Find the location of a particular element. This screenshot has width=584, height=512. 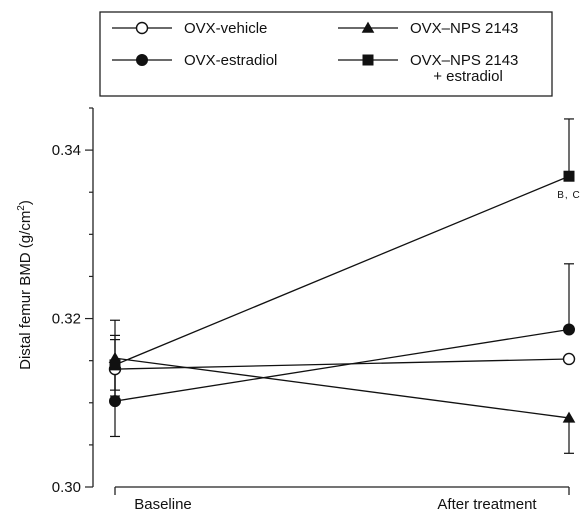

legend-label: OVX-estradiol is located at coordinates (230, 60).